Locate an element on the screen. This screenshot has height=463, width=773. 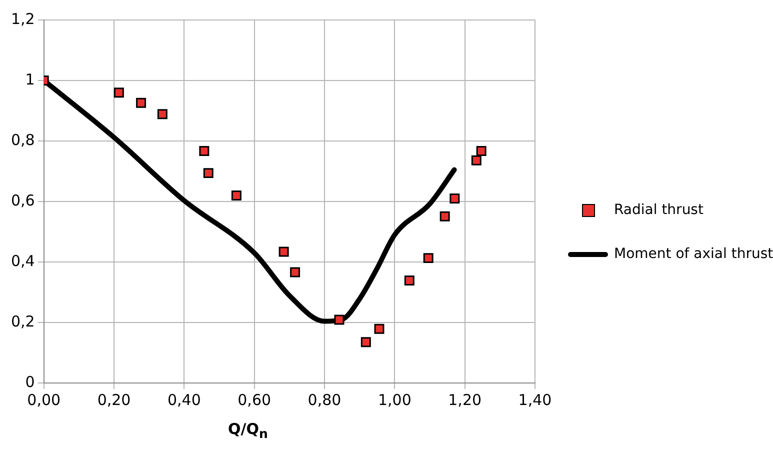
x-tick-label: 0,40 is located at coordinates (184, 399).